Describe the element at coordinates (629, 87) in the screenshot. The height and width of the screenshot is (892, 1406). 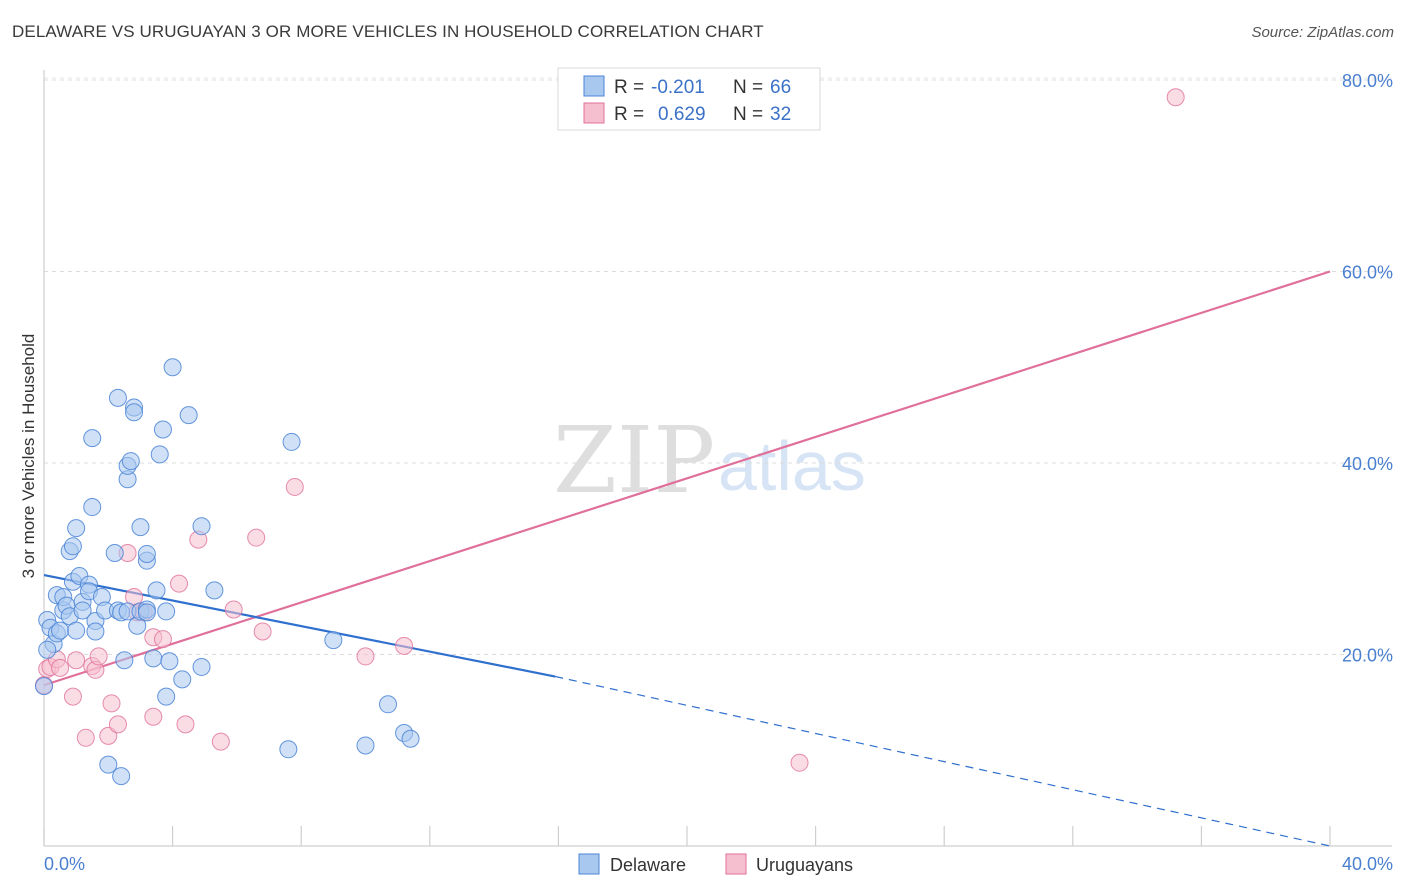
I see `legend-r-label-delaware: R =` at that location.